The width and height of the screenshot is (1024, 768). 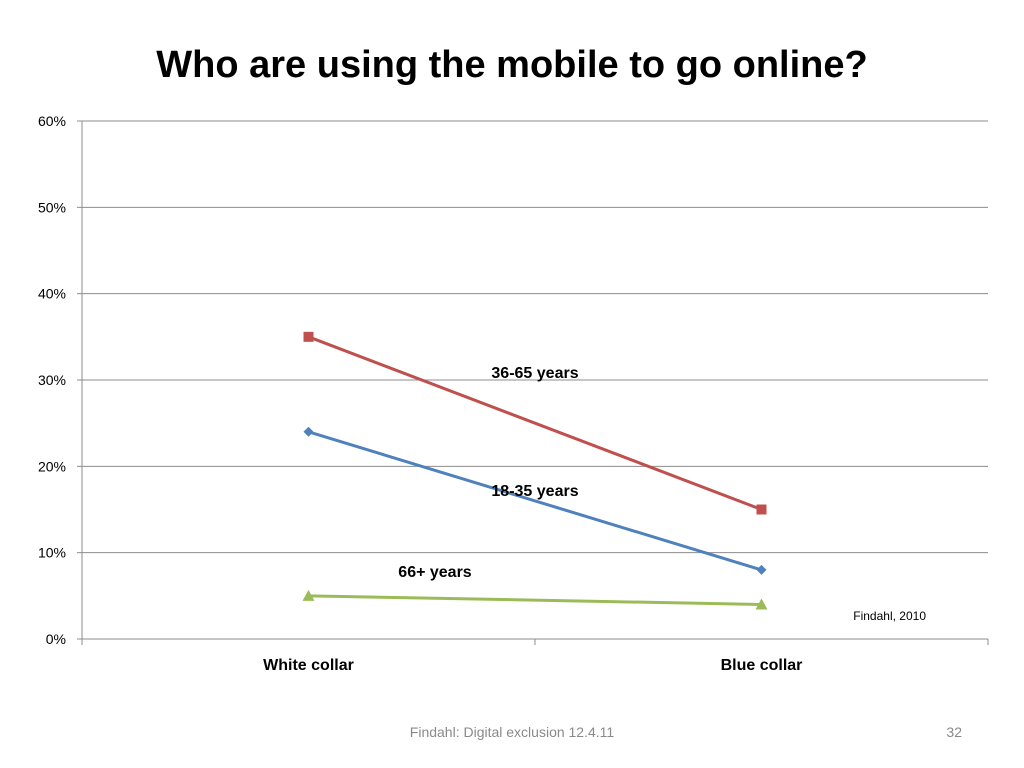 What do you see at coordinates (52, 466) in the screenshot?
I see `y-tick-label: 20%` at bounding box center [52, 466].